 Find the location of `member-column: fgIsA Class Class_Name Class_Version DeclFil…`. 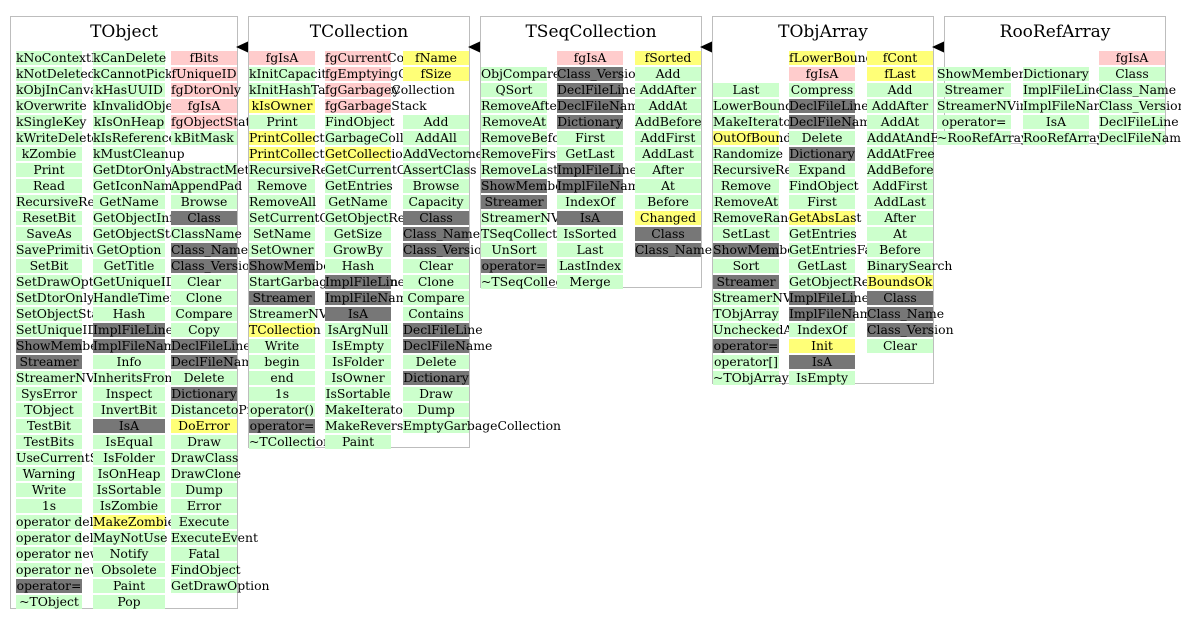

member-column: fgIsA Class Class_Name Class_Version DeclFil… is located at coordinates (1140, 99).